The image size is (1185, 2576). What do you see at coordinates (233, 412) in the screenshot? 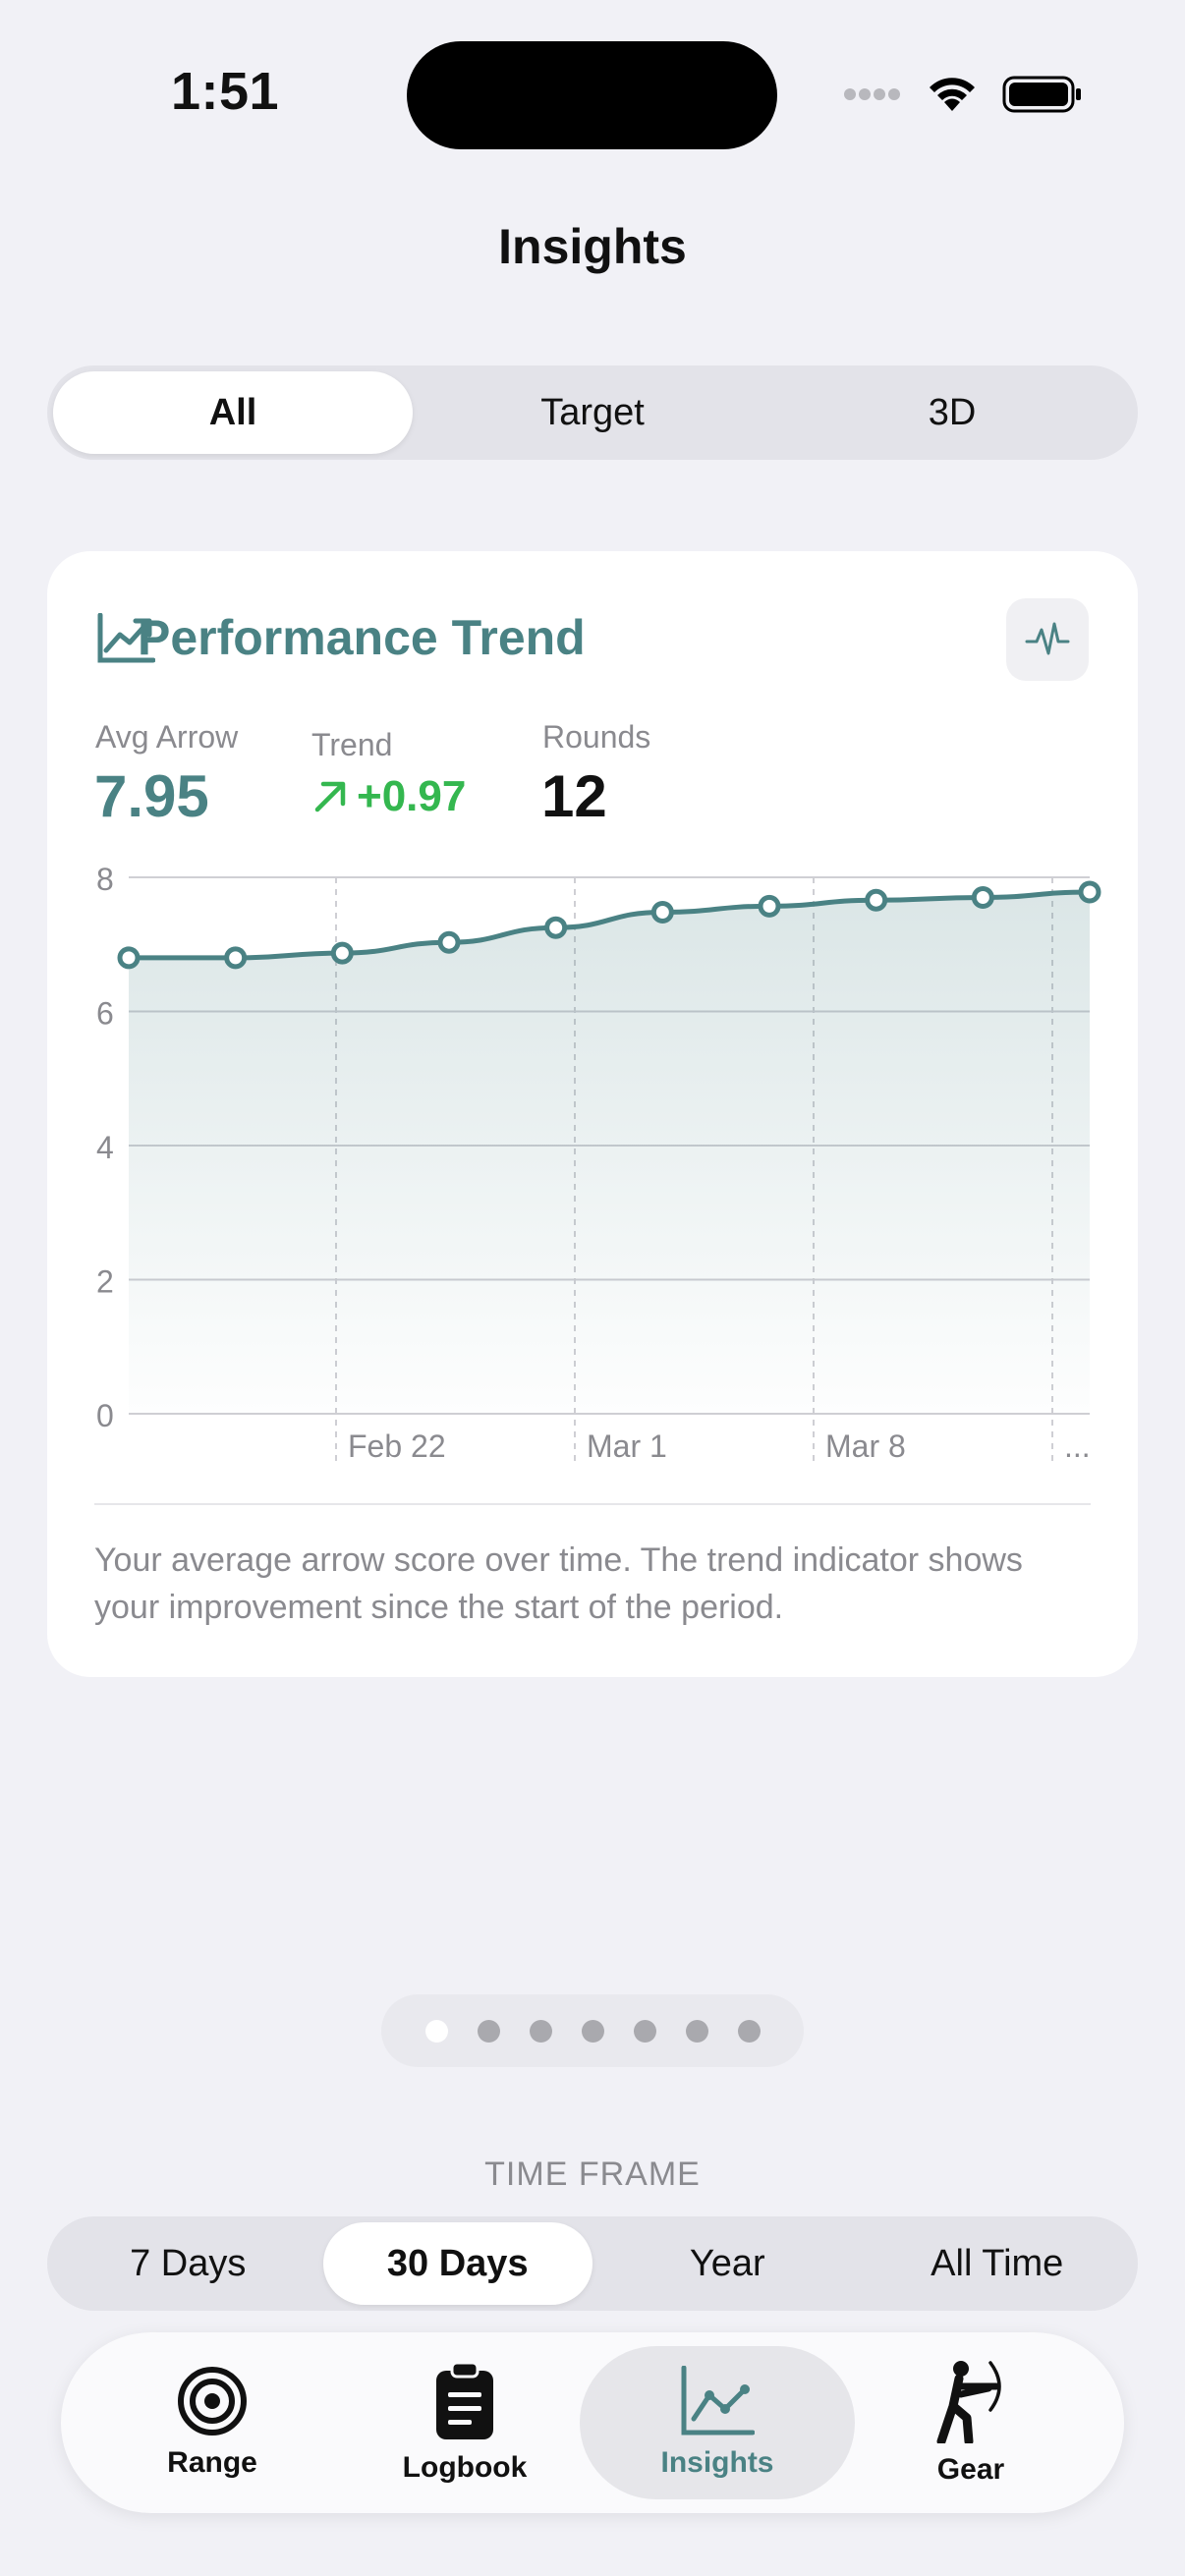
I see `filter-all: All` at bounding box center [233, 412].